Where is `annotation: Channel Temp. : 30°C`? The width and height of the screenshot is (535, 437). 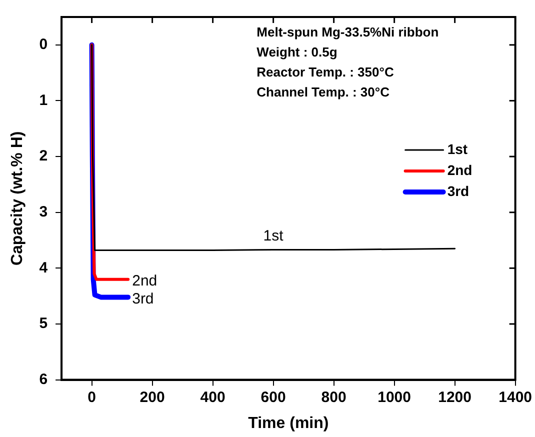 annotation: Channel Temp. : 30°C is located at coordinates (323, 92).